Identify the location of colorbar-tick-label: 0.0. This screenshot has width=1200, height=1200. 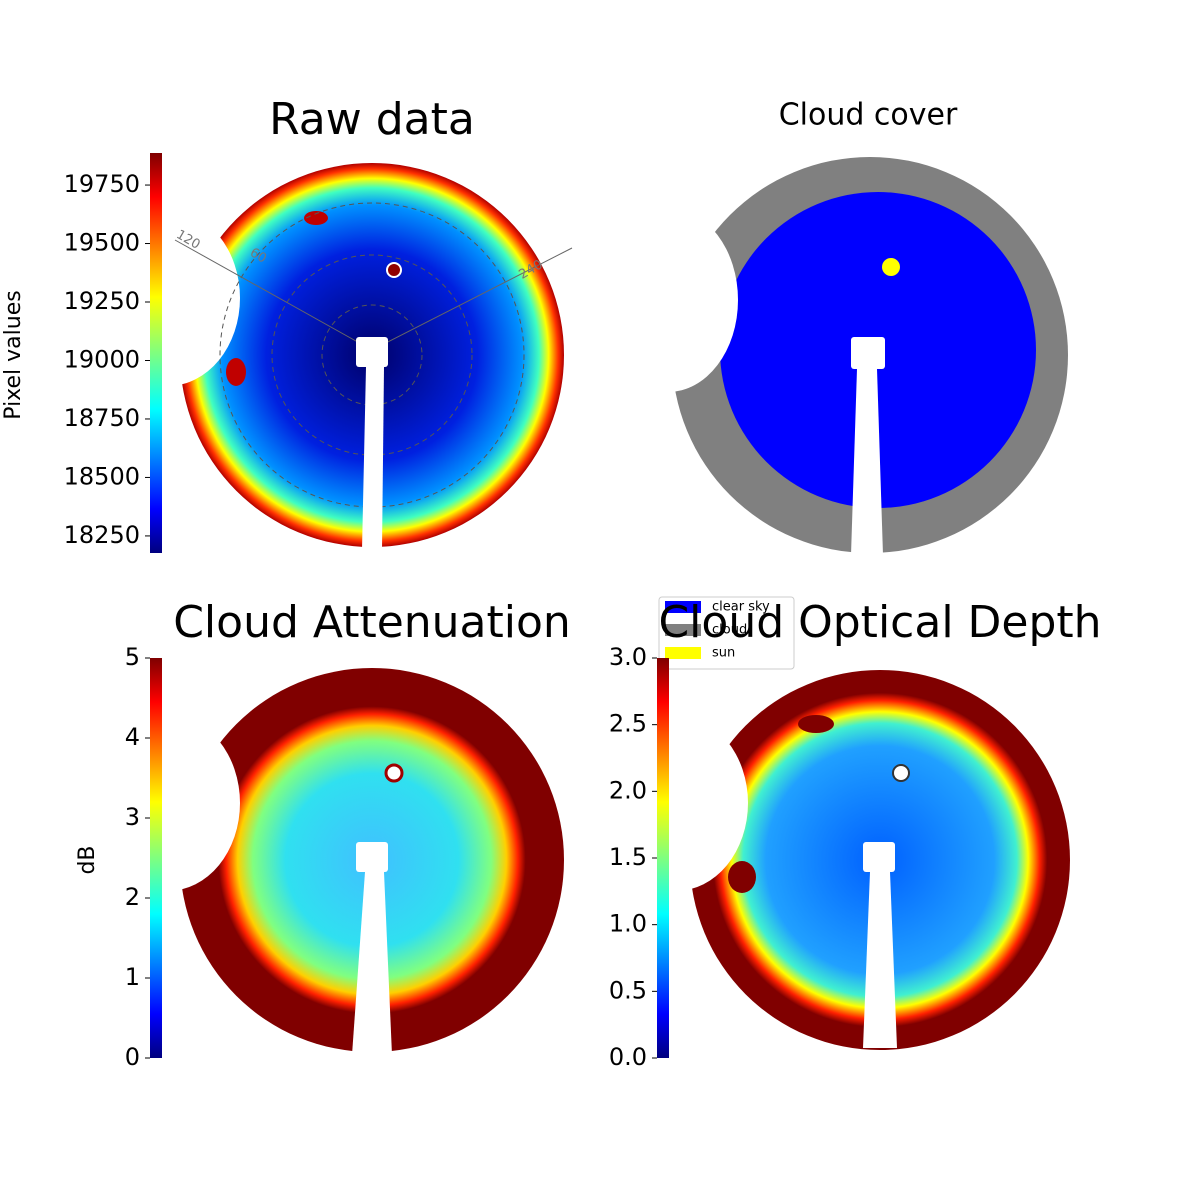
(628, 1057).